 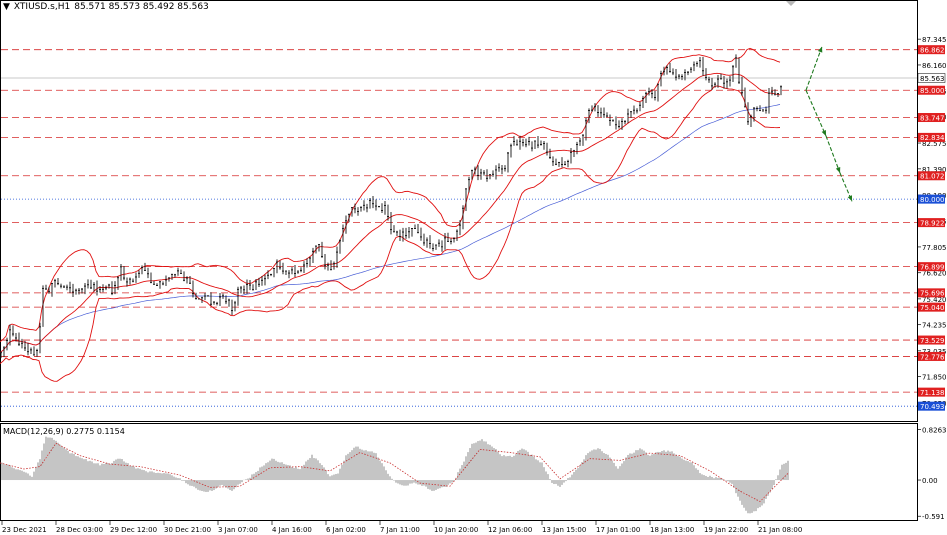 What do you see at coordinates (934, 352) in the screenshot?
I see `y-tick-label: 73.035` at bounding box center [934, 352].